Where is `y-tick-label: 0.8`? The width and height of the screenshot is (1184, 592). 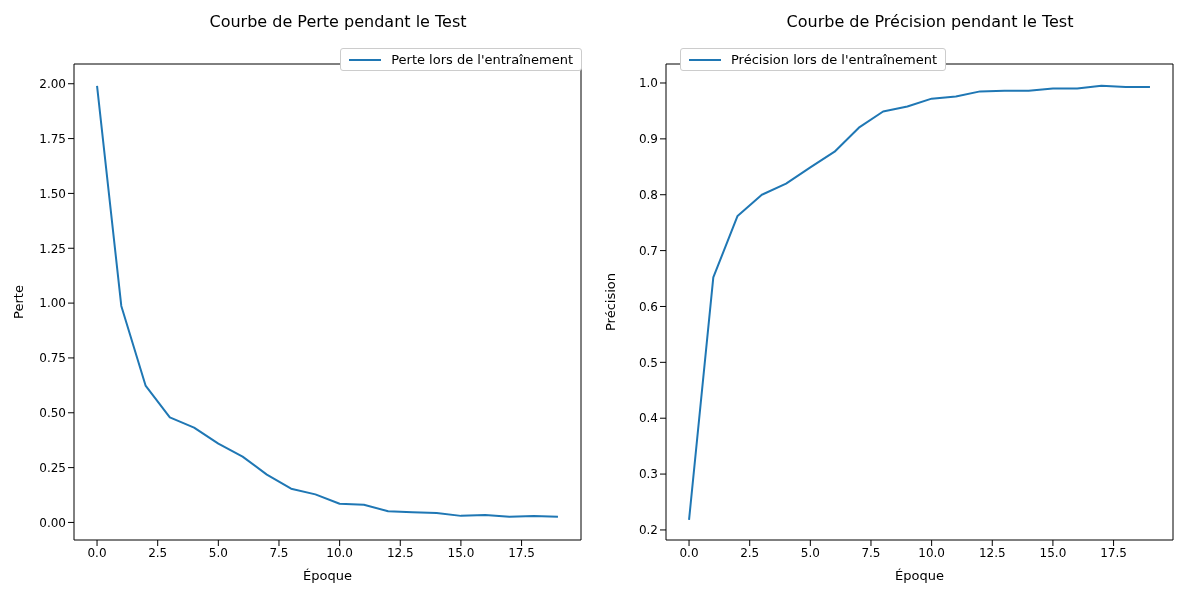 y-tick-label: 0.8 is located at coordinates (648, 194).